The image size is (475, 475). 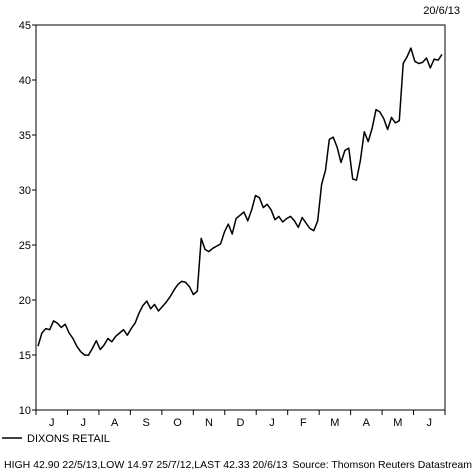 I want to click on y-tick-label: 35, so click(x=25, y=136).